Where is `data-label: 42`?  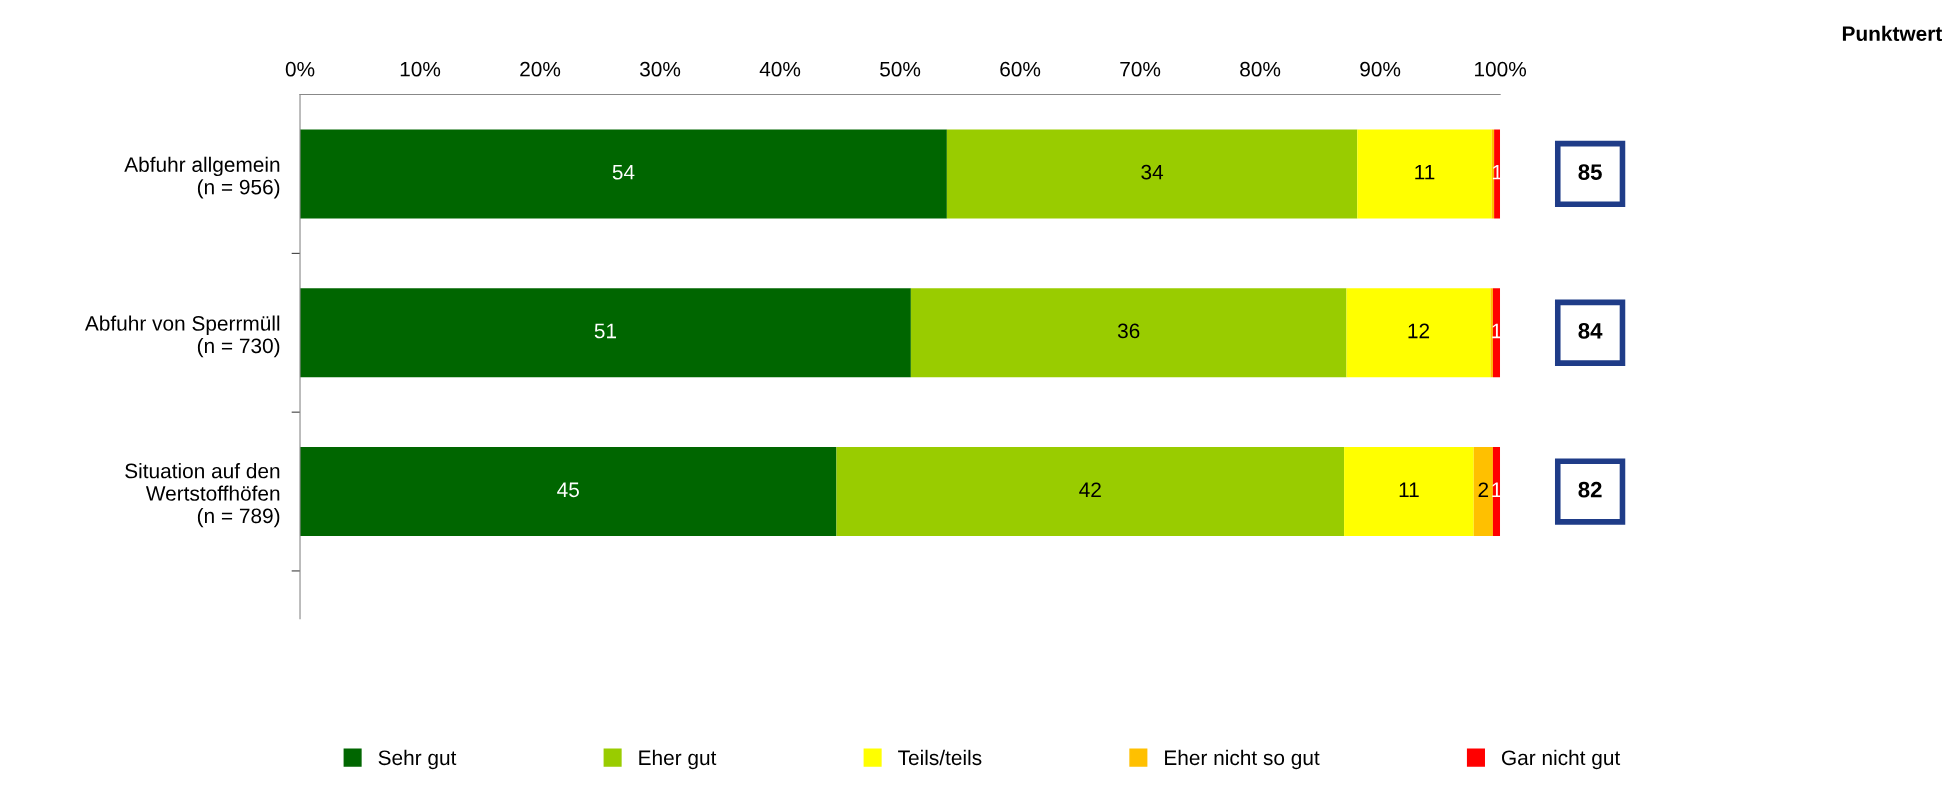
data-label: 42 is located at coordinates (1090, 489).